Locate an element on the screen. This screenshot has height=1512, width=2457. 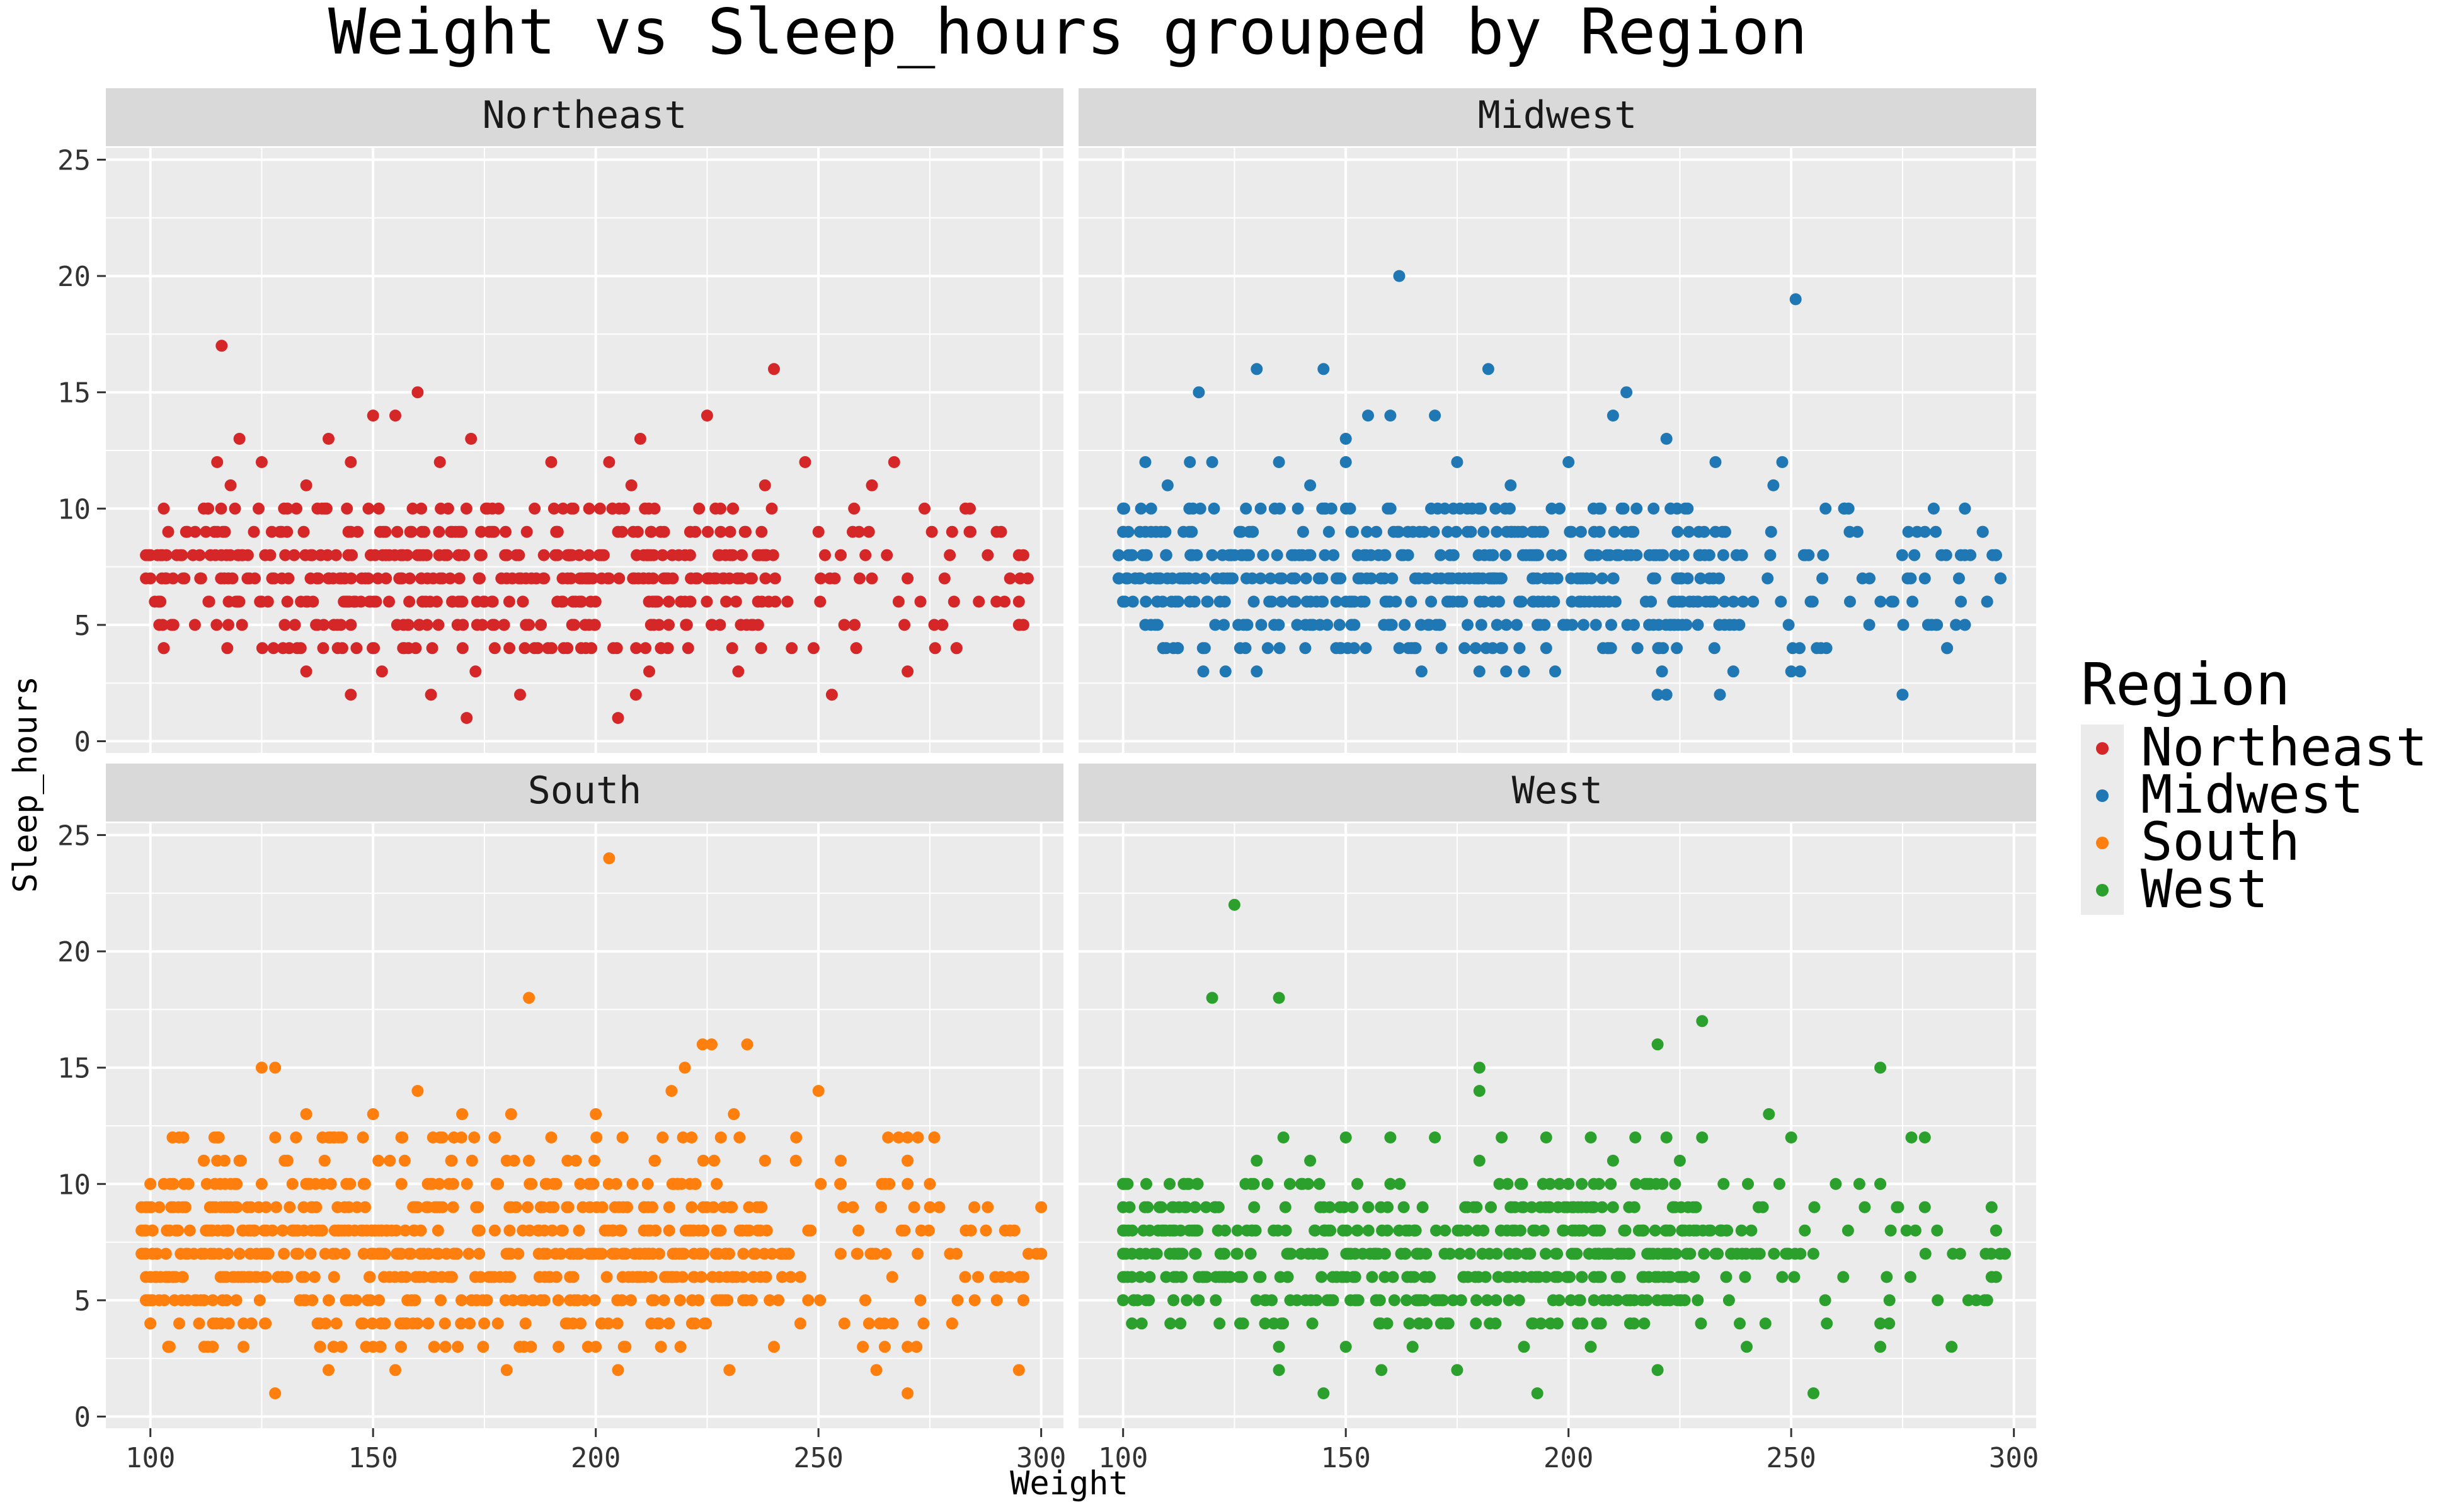
y-tick-label: 0 is located at coordinates (82, 742).